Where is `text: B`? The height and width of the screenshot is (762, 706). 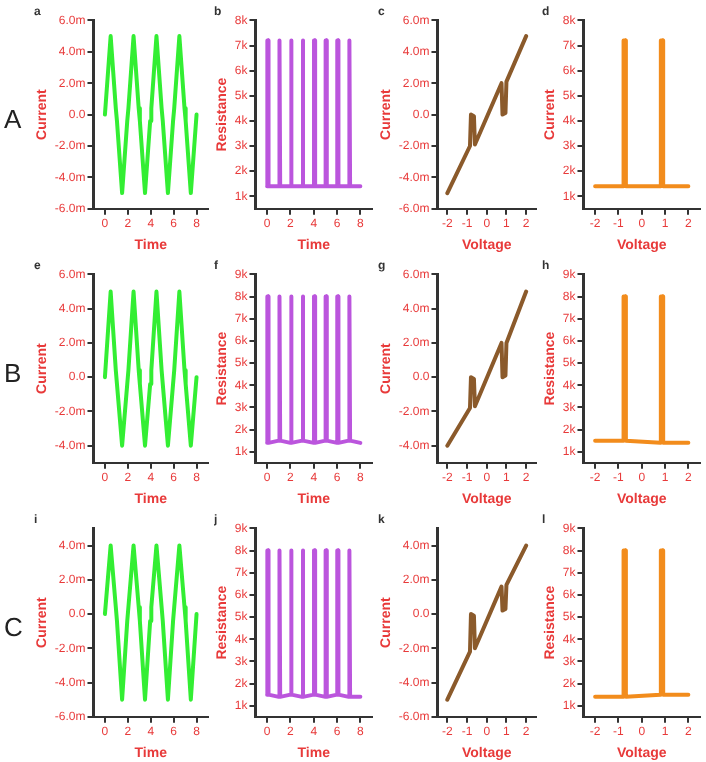
text: B is located at coordinates (14, 372).